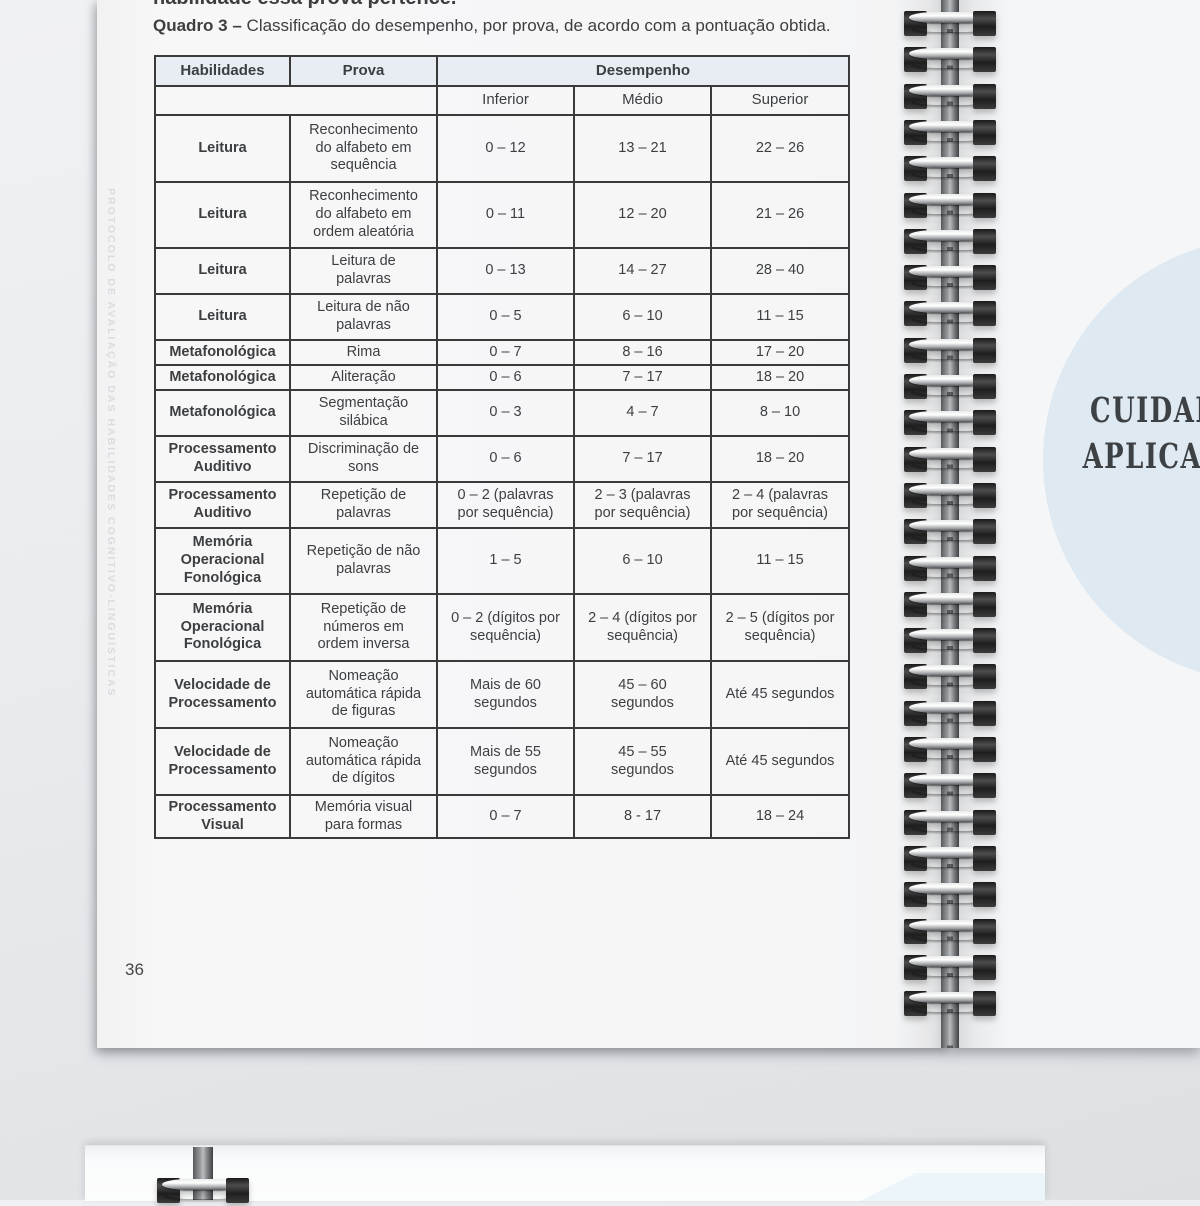 Image resolution: width=1200 pixels, height=1206 pixels. Describe the element at coordinates (363, 627) in the screenshot. I see `cell-prova: Repetição de números em ordem inversa` at that location.